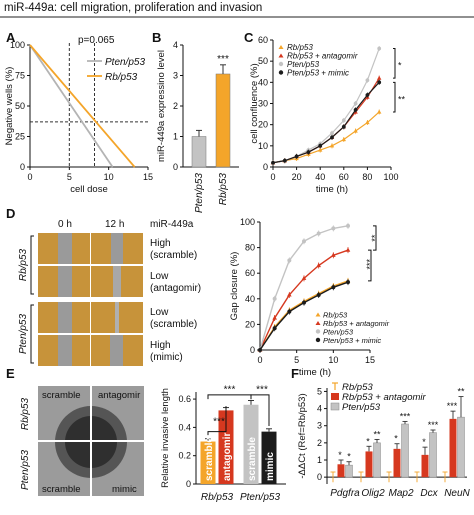 This screenshot has width=474, height=515. Describe the element at coordinates (429, 493) in the screenshot. I see `category-label: Dcx` at that location.